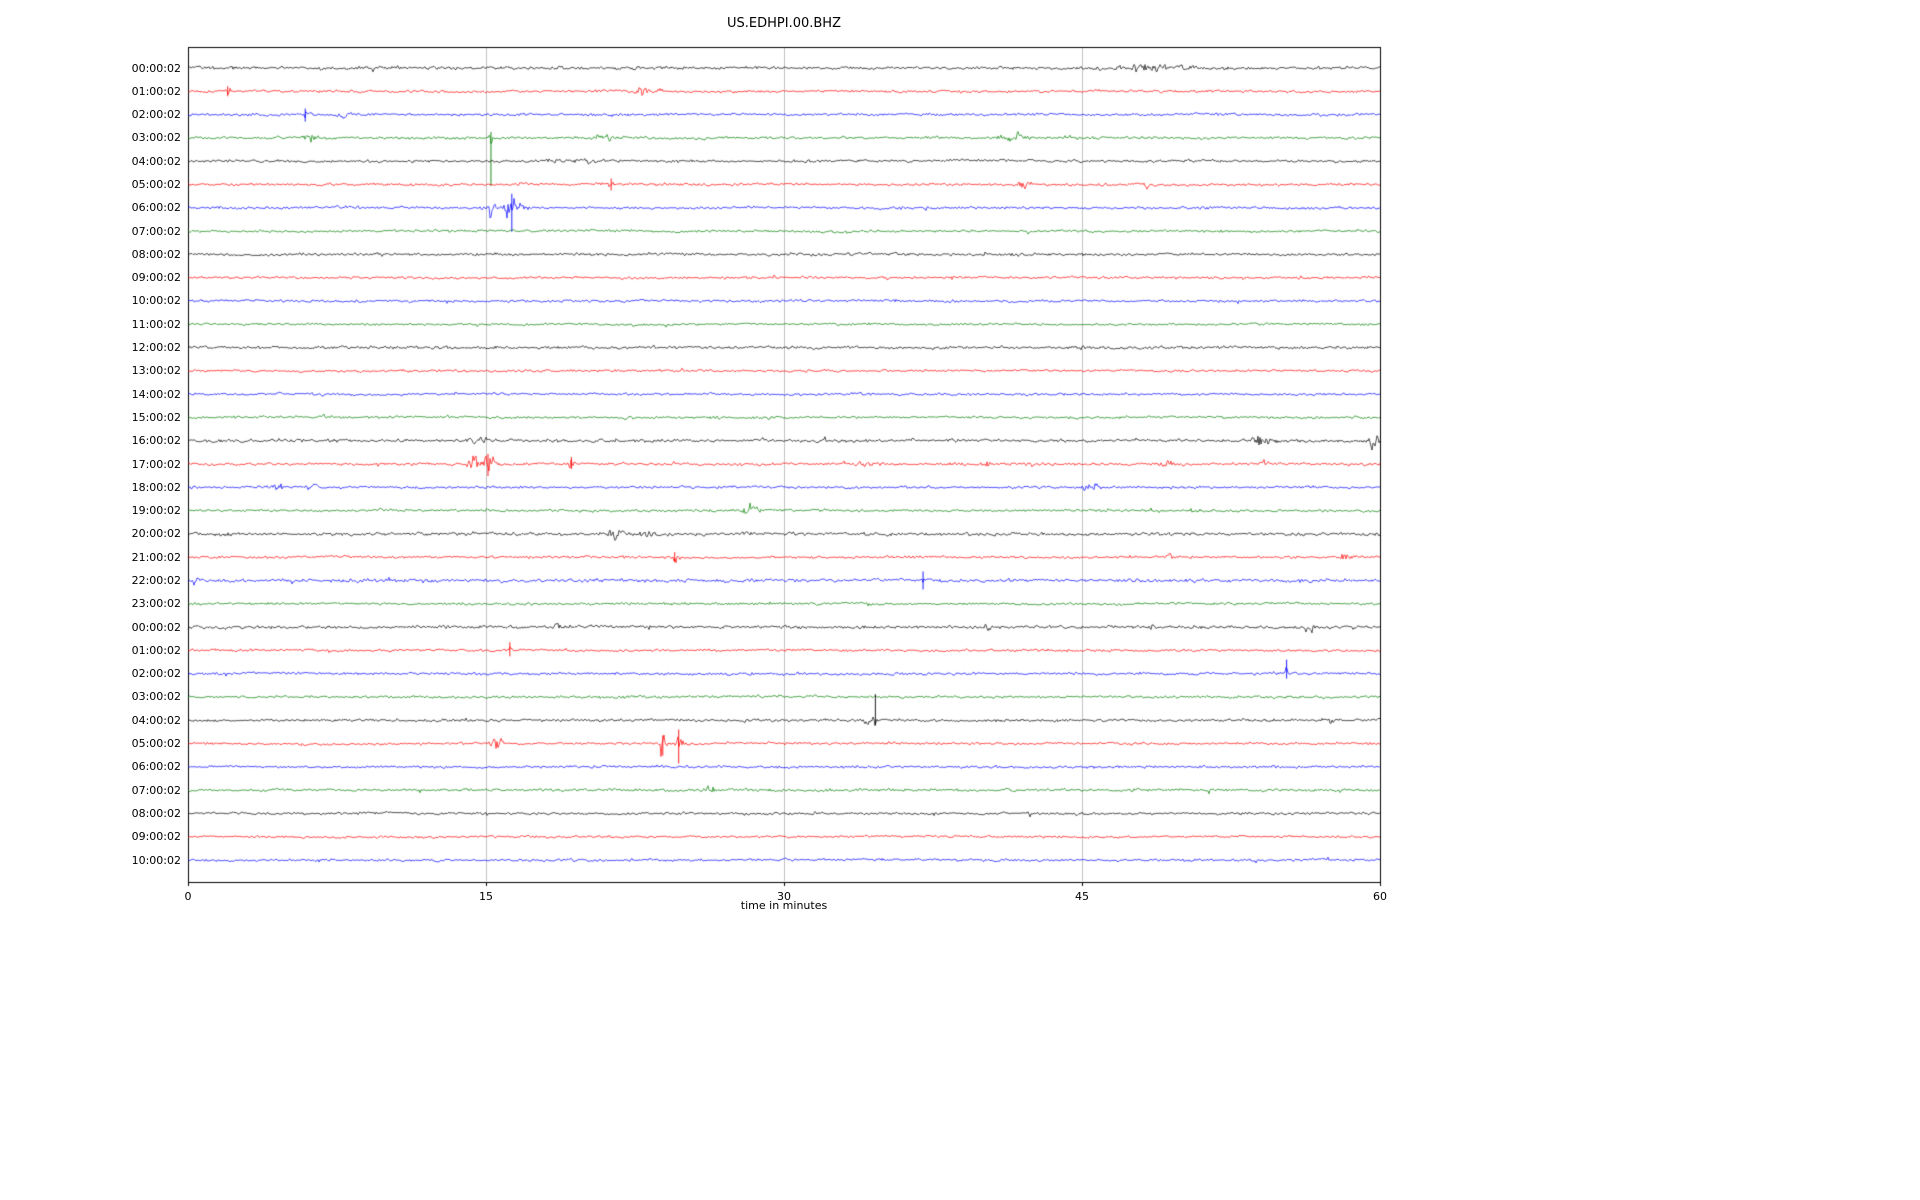 This screenshot has height=1200, width=1920. I want to click on x-tick-label: 60, so click(1380, 896).